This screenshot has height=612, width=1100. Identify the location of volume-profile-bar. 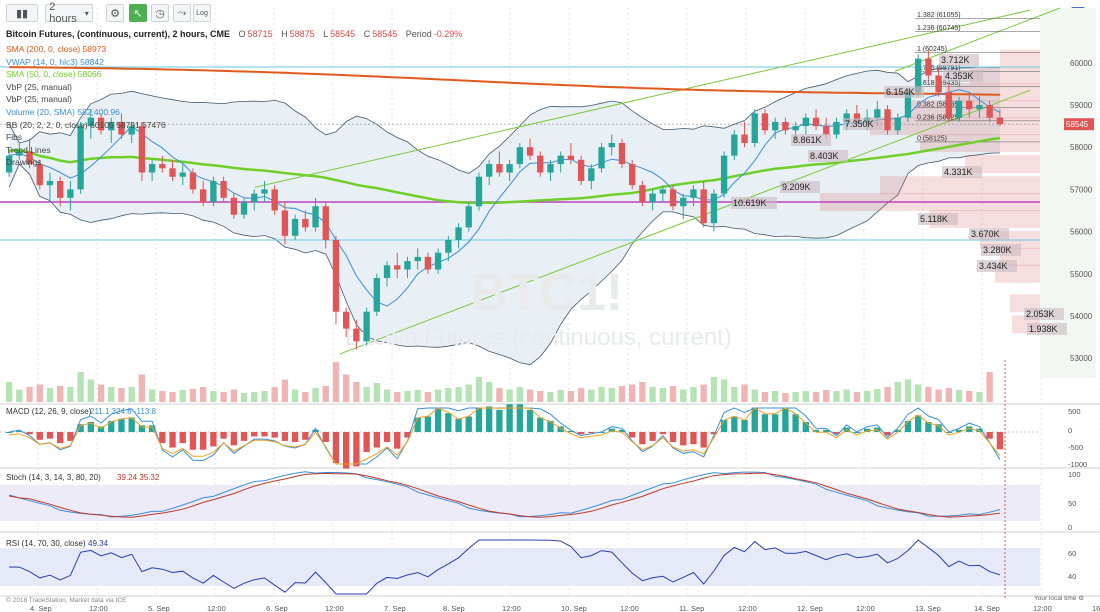
(1020, 58).